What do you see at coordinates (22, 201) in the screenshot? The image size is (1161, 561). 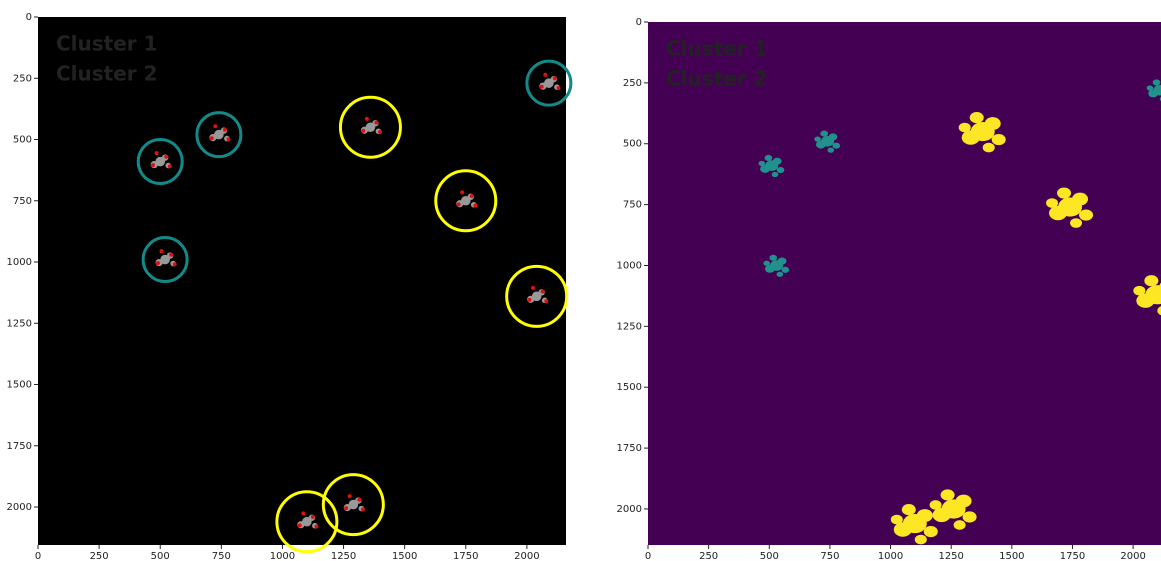 I see `y-tick-label: 750` at bounding box center [22, 201].